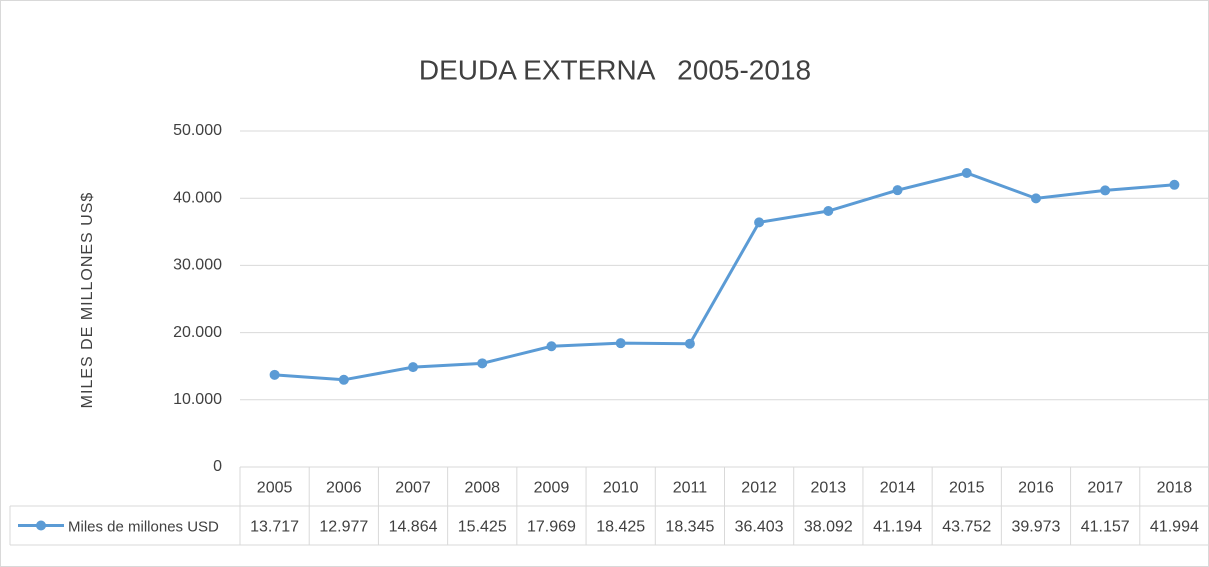 Image resolution: width=1209 pixels, height=567 pixels. I want to click on x-tick-label: 2011, so click(690, 488).